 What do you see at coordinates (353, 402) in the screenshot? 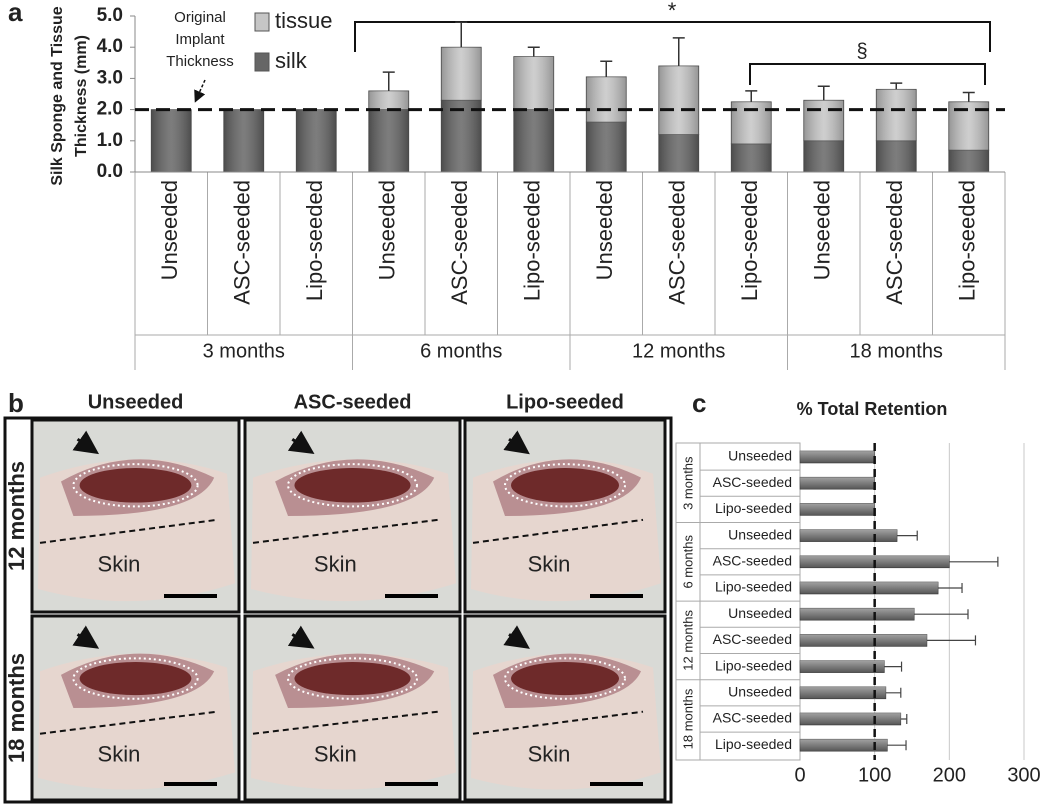
I see `column-header: ASC-seeded` at bounding box center [353, 402].